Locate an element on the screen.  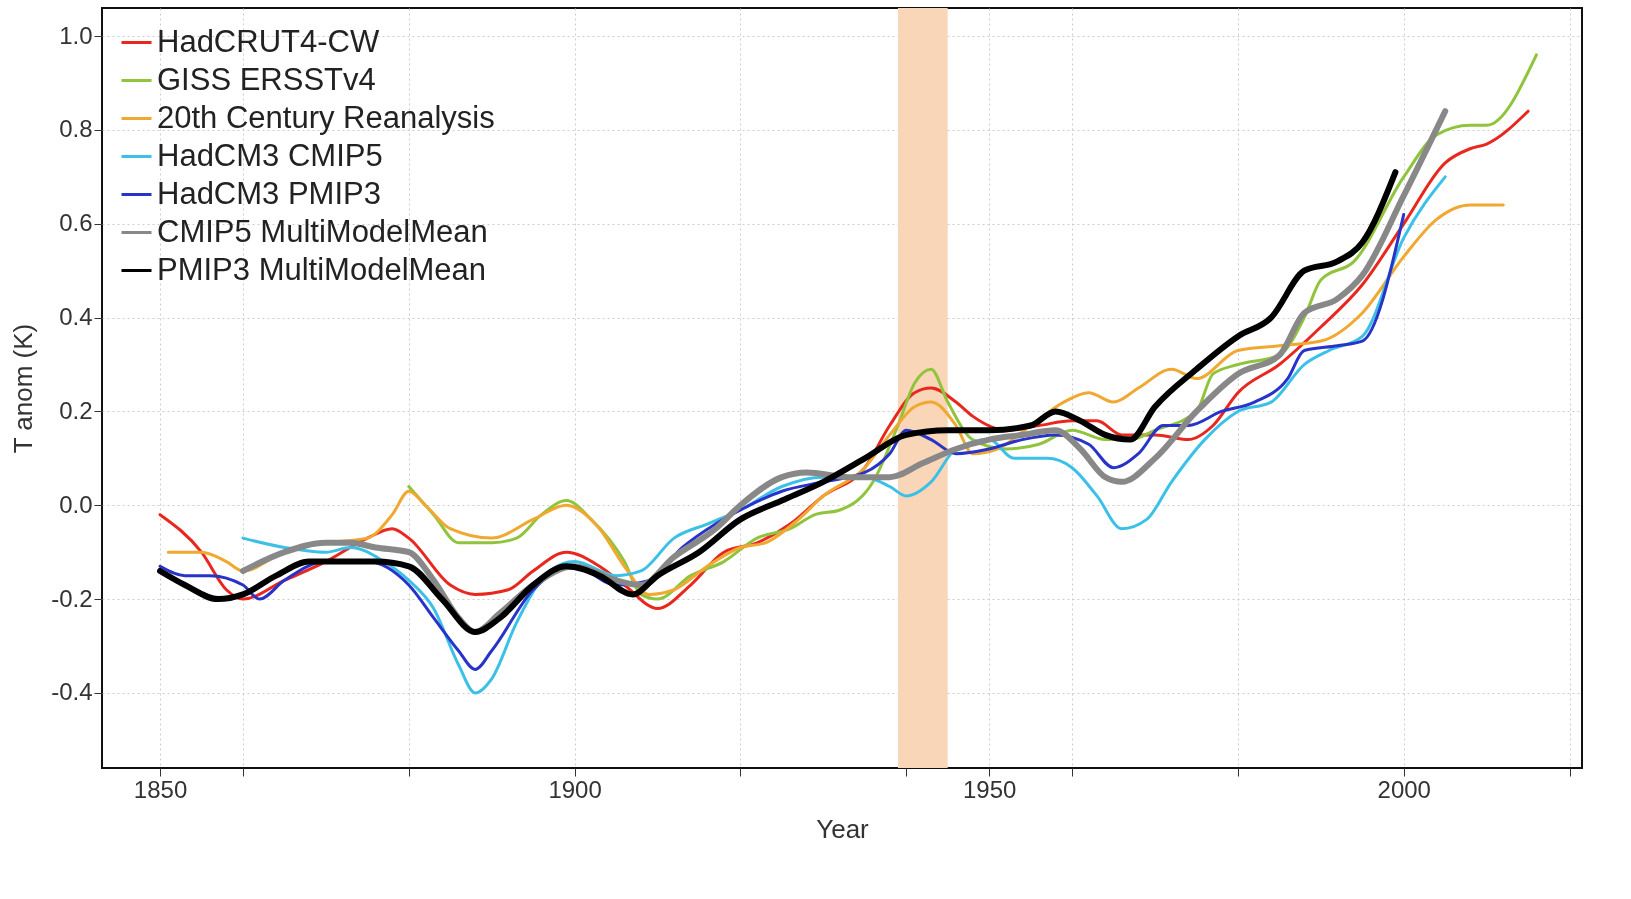
legend-label: 20th Century Reanalysis is located at coordinates (326, 117).